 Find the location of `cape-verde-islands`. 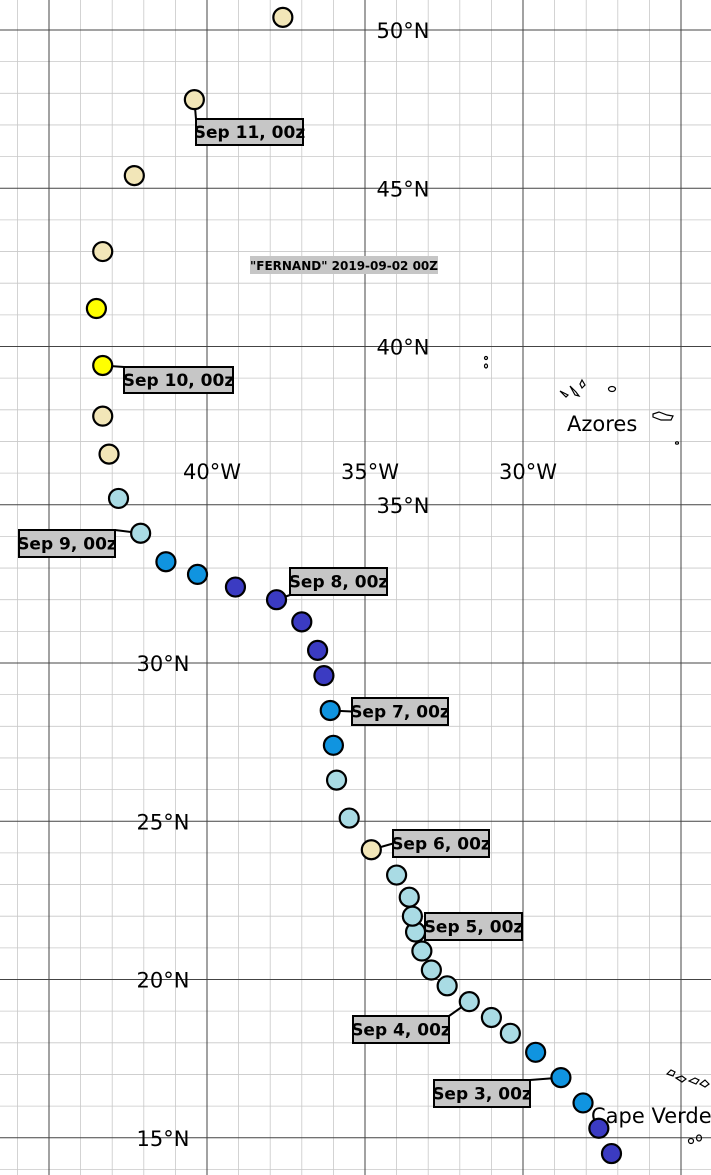

cape-verde-islands is located at coordinates (687, 1107).